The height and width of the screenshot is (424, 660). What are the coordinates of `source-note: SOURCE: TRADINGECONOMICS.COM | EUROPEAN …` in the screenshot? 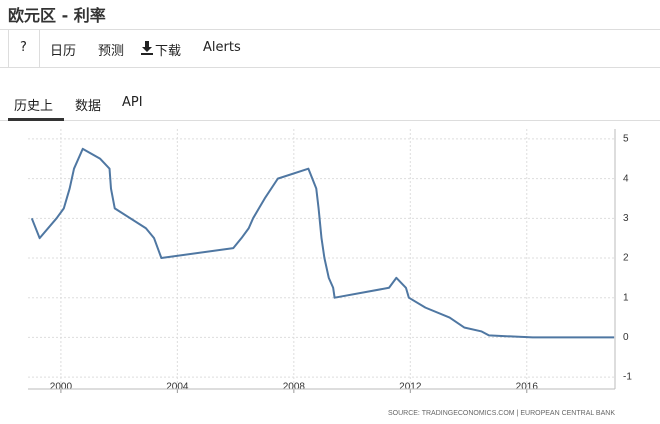 It's located at (501, 413).